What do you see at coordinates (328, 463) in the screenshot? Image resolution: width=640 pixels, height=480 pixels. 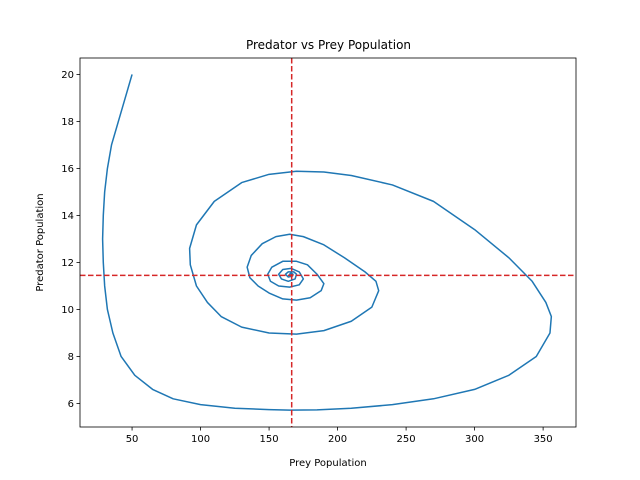 I see `x-axis-label: Prey Population` at bounding box center [328, 463].